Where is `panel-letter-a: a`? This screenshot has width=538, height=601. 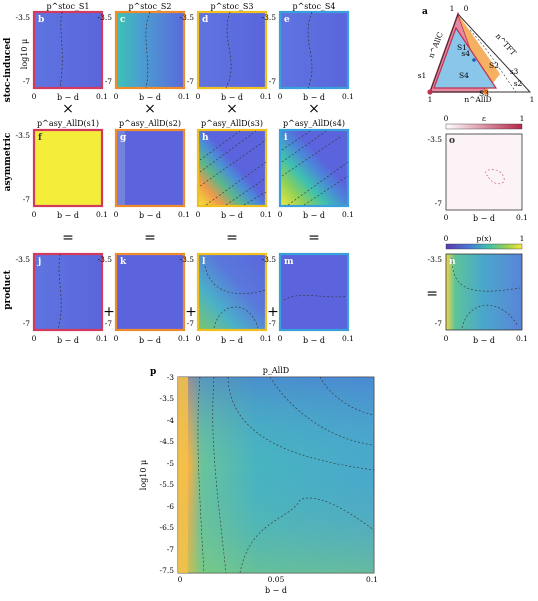
panel-letter-a: a is located at coordinates (425, 12).